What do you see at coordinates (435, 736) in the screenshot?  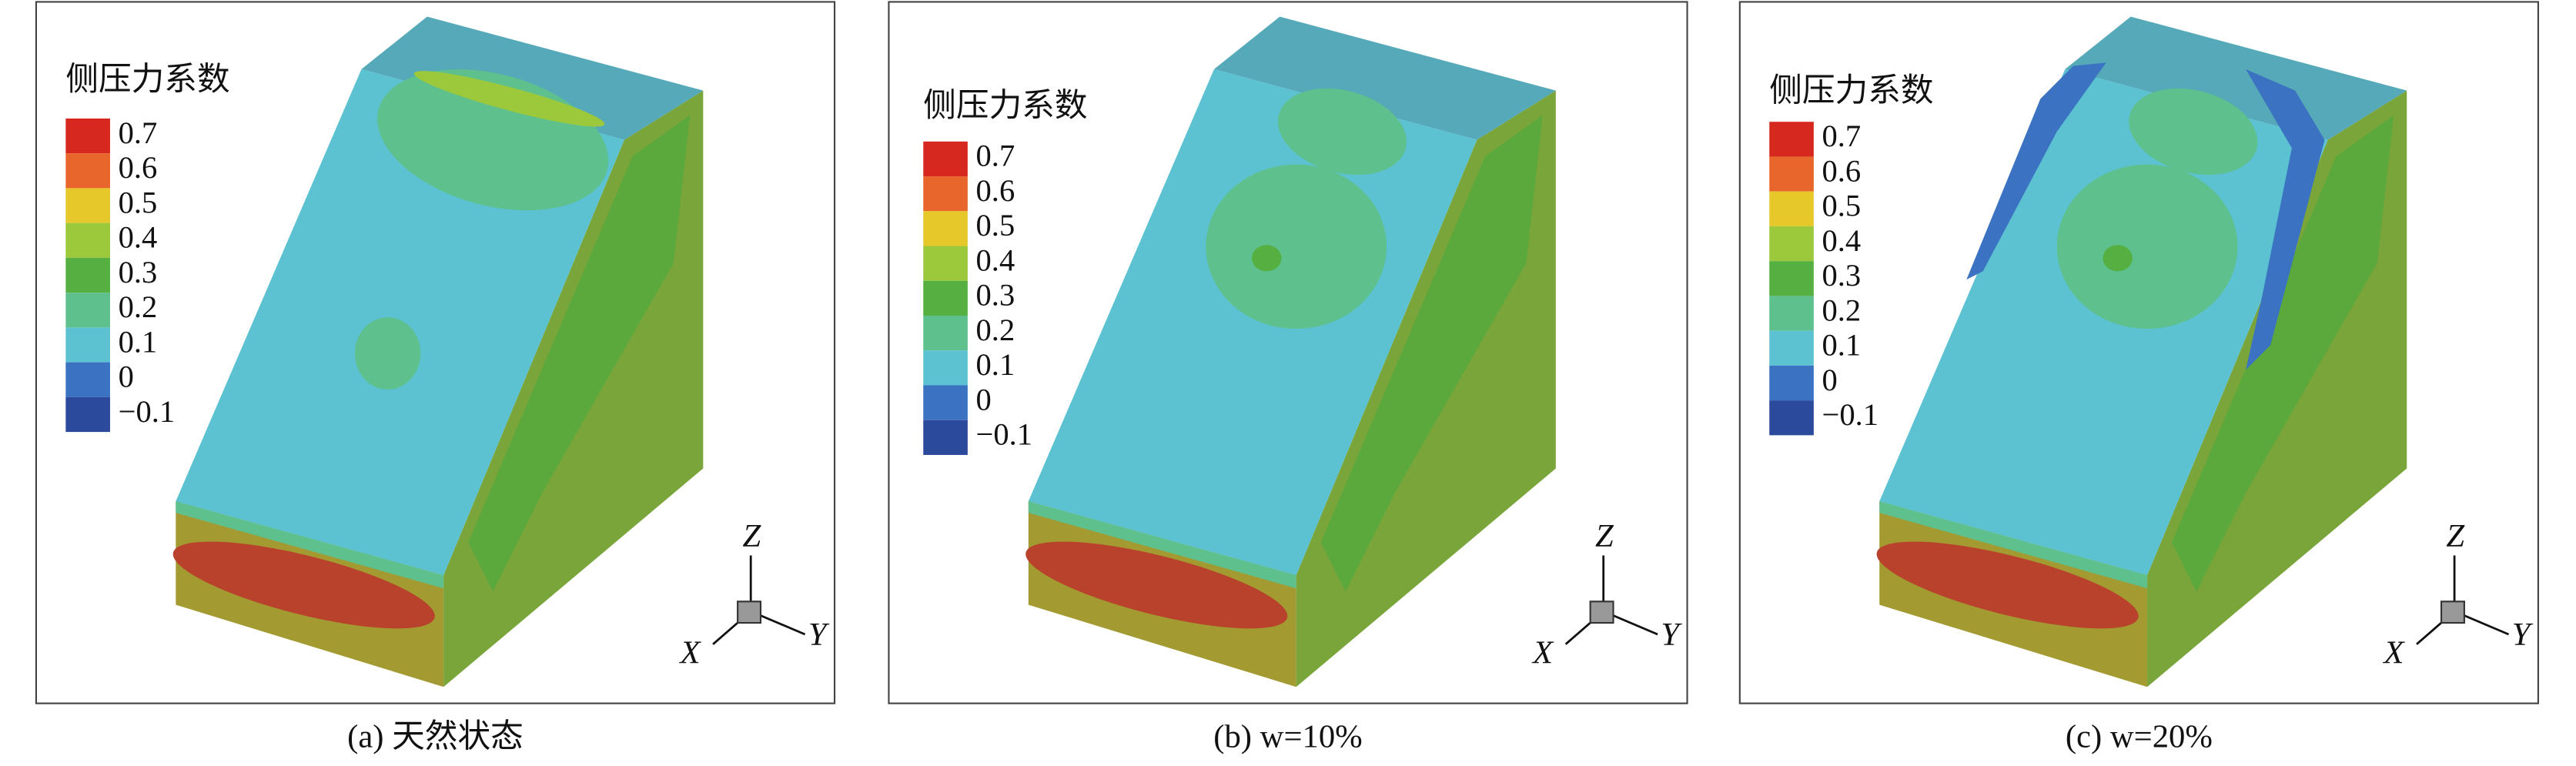 I see `panel-caption: (a) 天然状态` at bounding box center [435, 736].